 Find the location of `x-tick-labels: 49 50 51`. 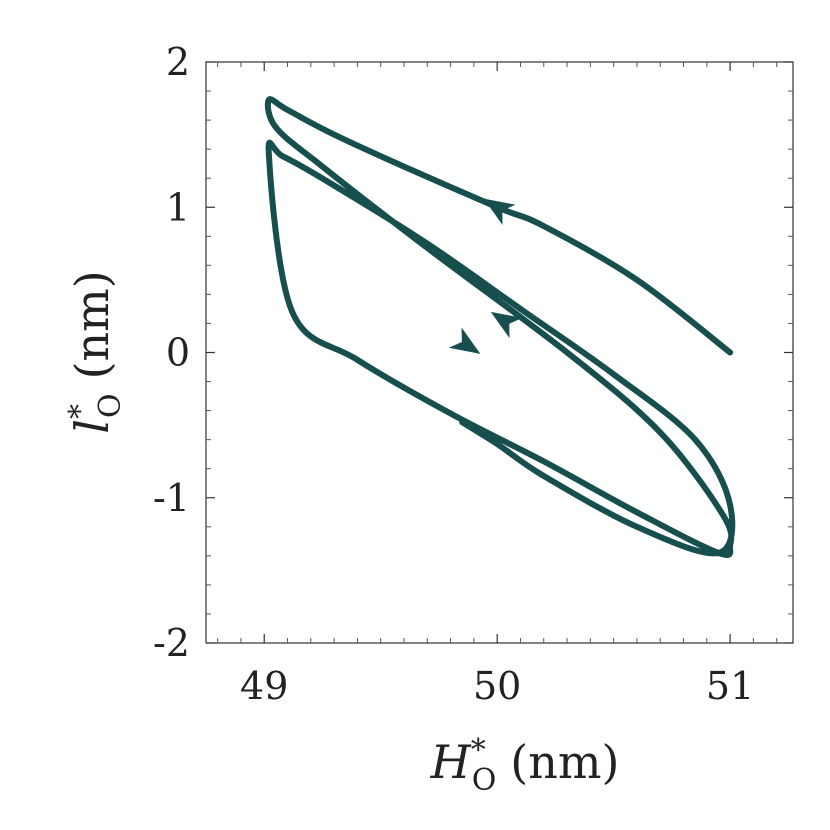

x-tick-labels: 49 50 51 is located at coordinates (497, 686).